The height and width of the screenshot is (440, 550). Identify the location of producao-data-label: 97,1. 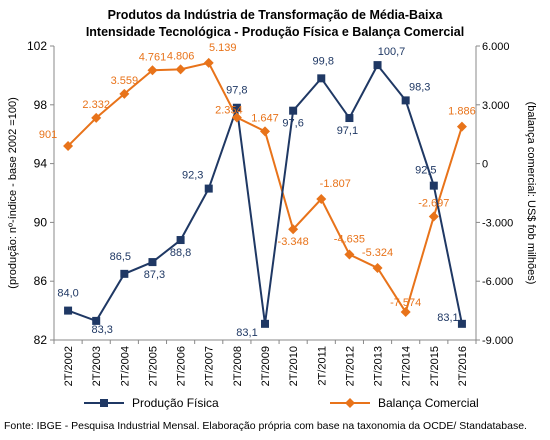
(347, 131).